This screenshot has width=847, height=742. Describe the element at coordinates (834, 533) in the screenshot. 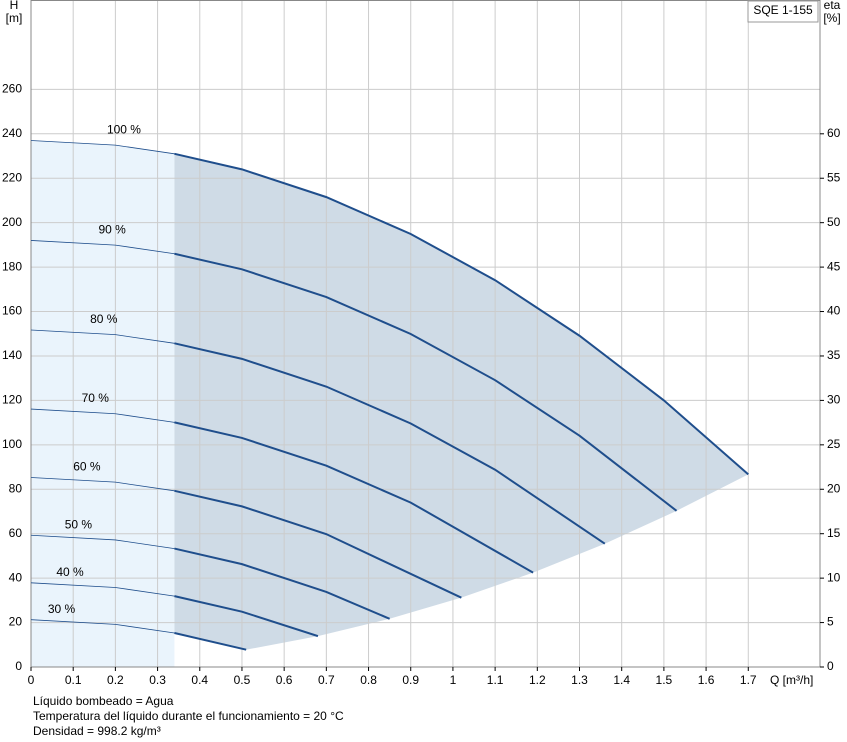

I see `y2-tick-label: 15` at that location.